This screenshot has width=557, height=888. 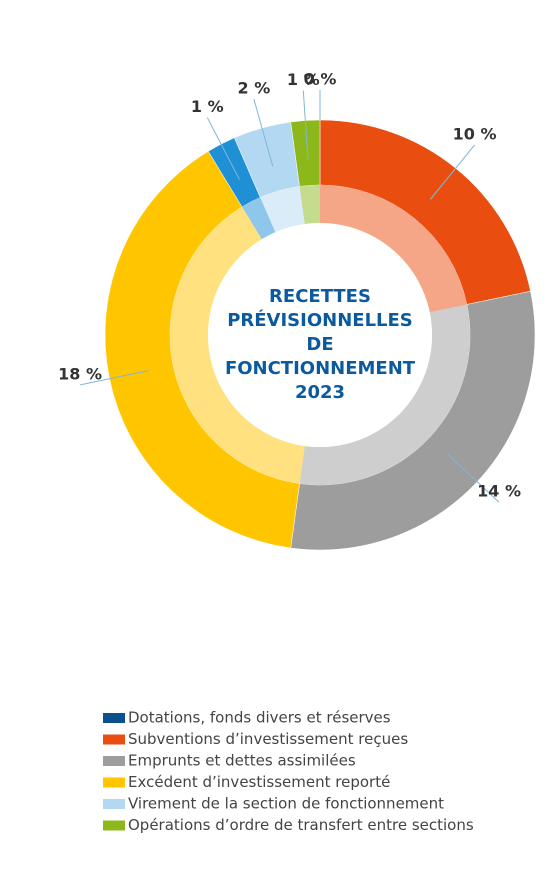 What do you see at coordinates (242, 761) in the screenshot?
I see `legend-label: Emprunts et dettes assimilées` at bounding box center [242, 761].